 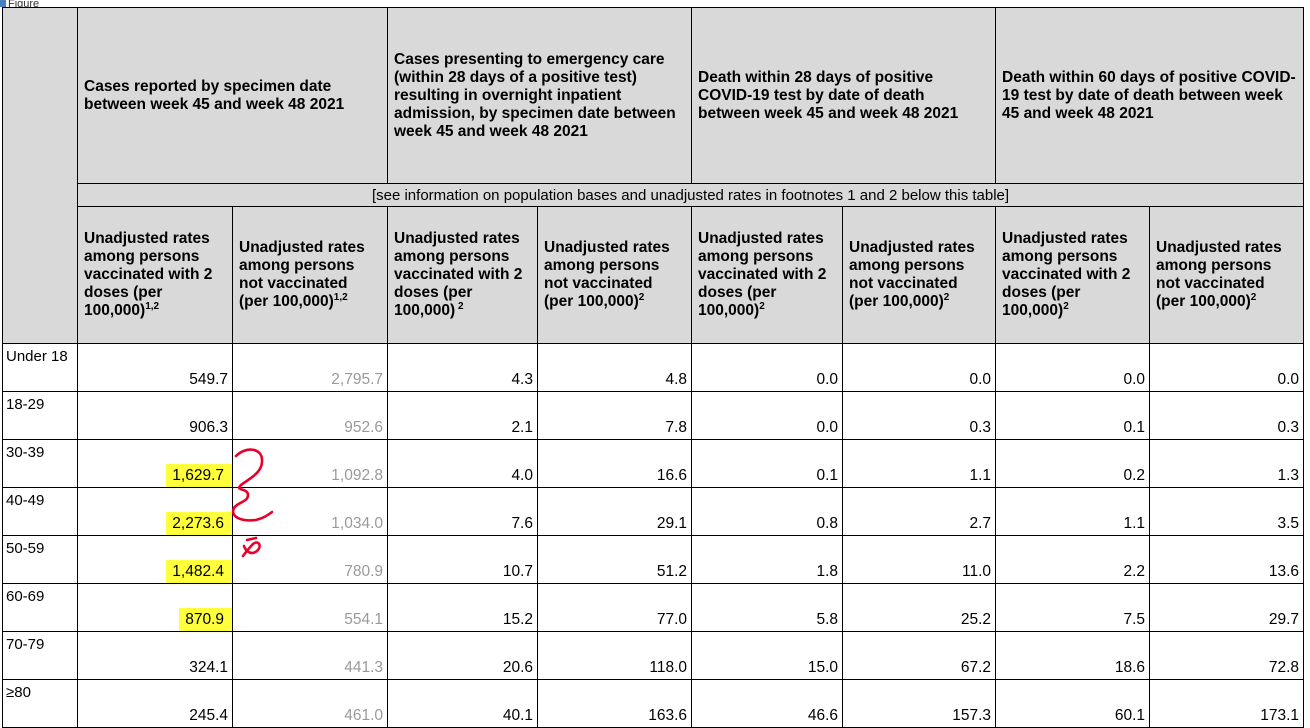 I want to click on rate-value: 1.1, so click(x=1134, y=523).